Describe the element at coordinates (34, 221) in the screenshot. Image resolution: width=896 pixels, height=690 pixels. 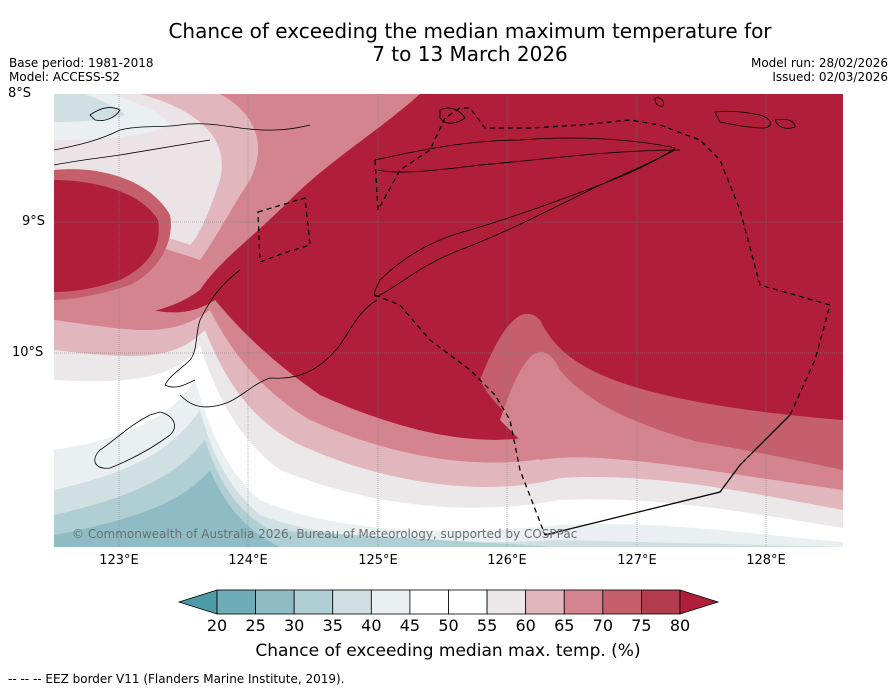
I see `lat-label: 9°S` at that location.